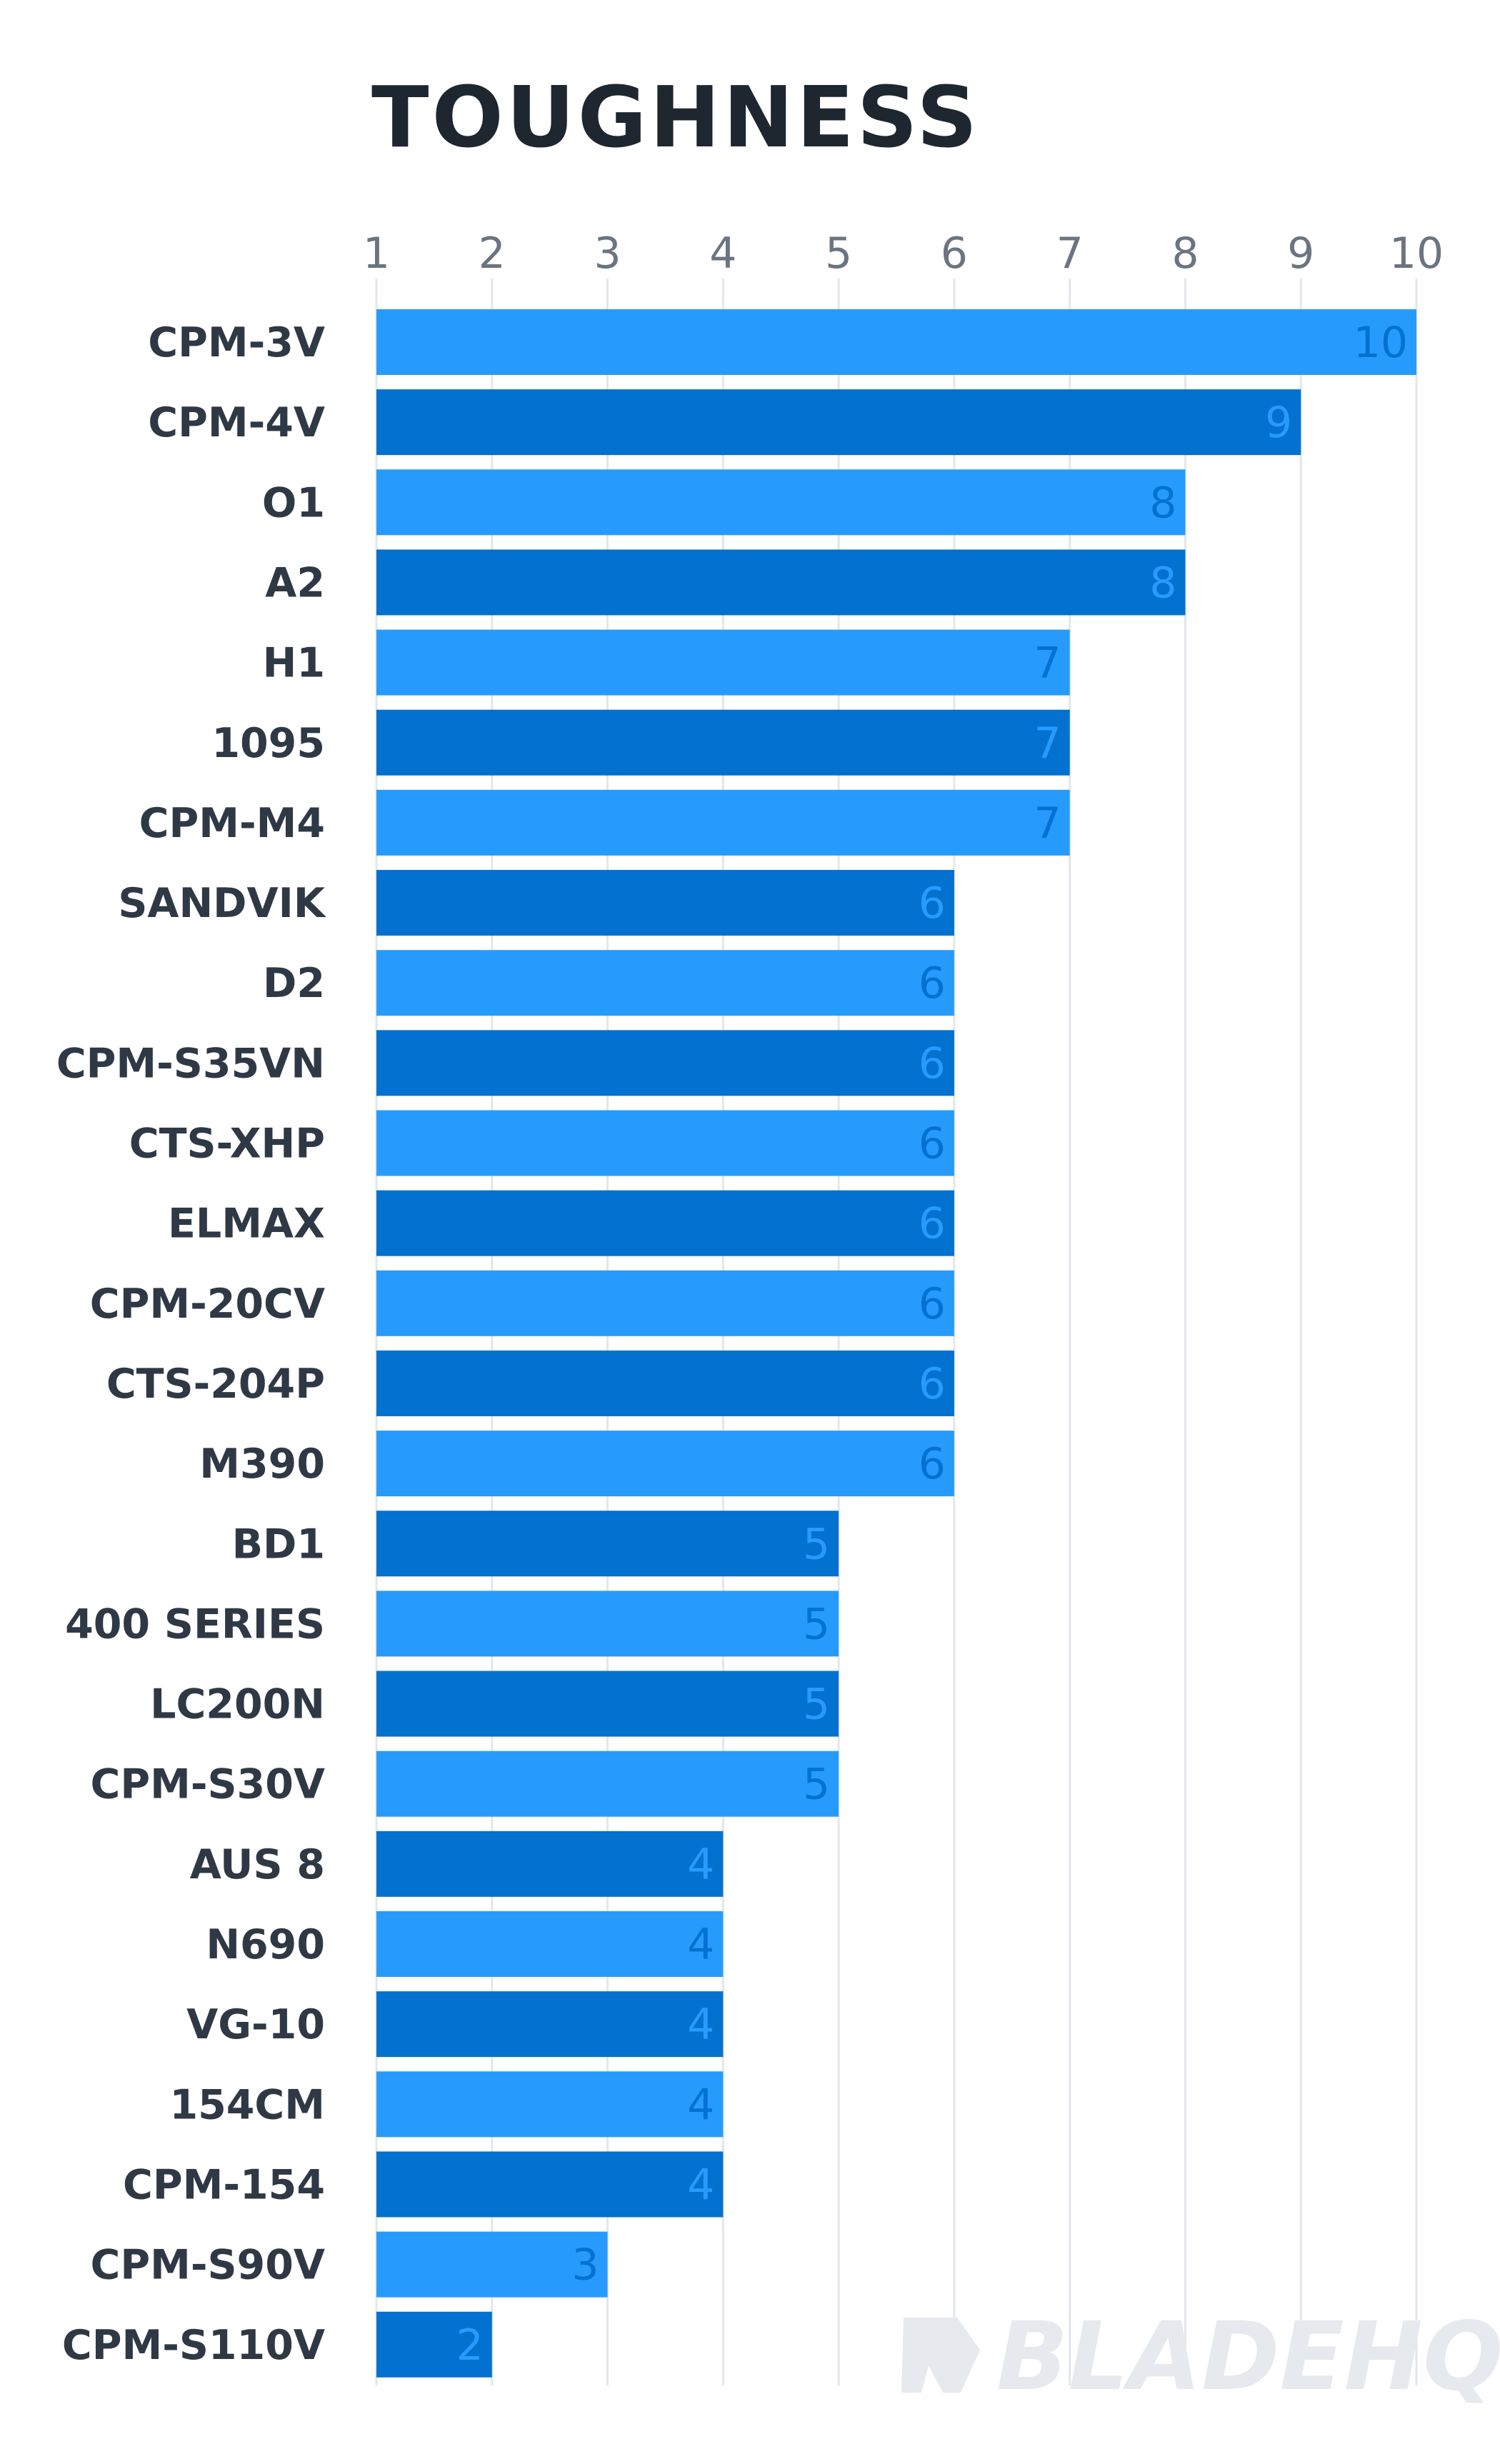  Describe the element at coordinates (215, 1384) in the screenshot. I see `category-label: CTS-204P` at that location.